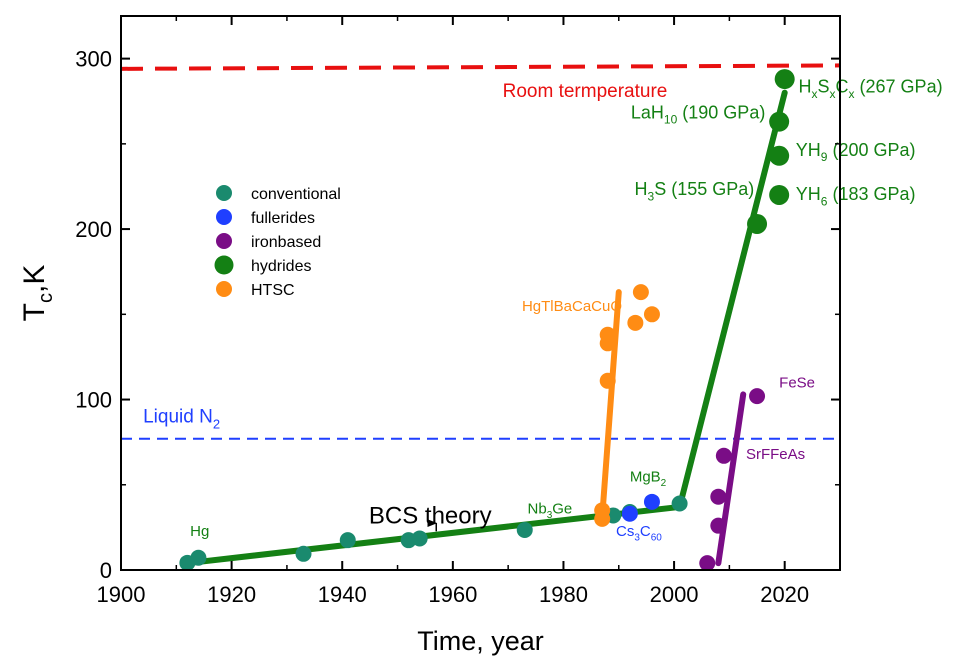 The width and height of the screenshot is (980, 670). I want to click on label-fese: FeSe, so click(797, 383).